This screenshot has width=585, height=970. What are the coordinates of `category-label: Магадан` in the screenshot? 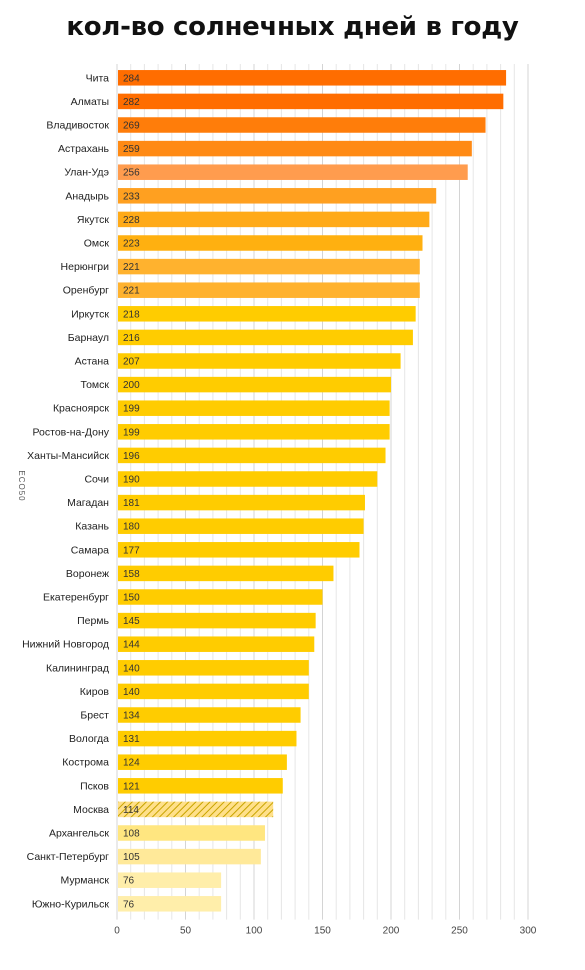 It's located at (88, 503).